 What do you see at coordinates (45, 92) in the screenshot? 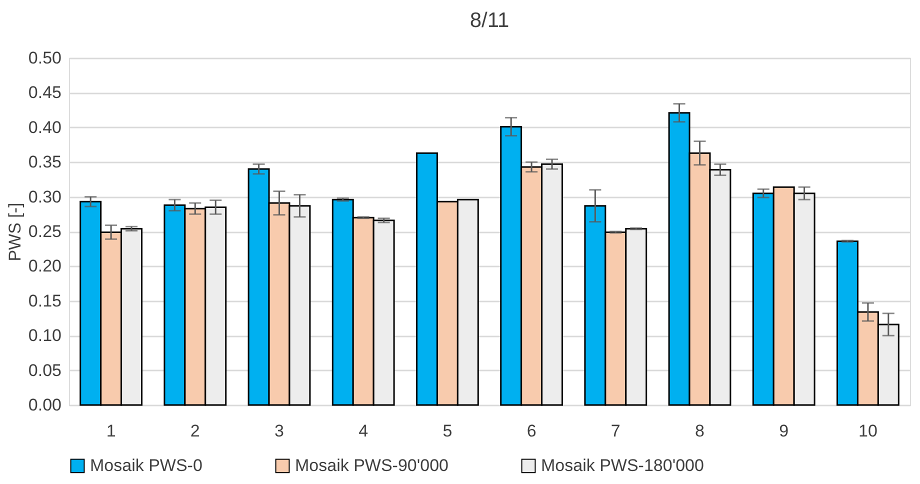
I see `y-tick-label: 0.45` at bounding box center [45, 92].